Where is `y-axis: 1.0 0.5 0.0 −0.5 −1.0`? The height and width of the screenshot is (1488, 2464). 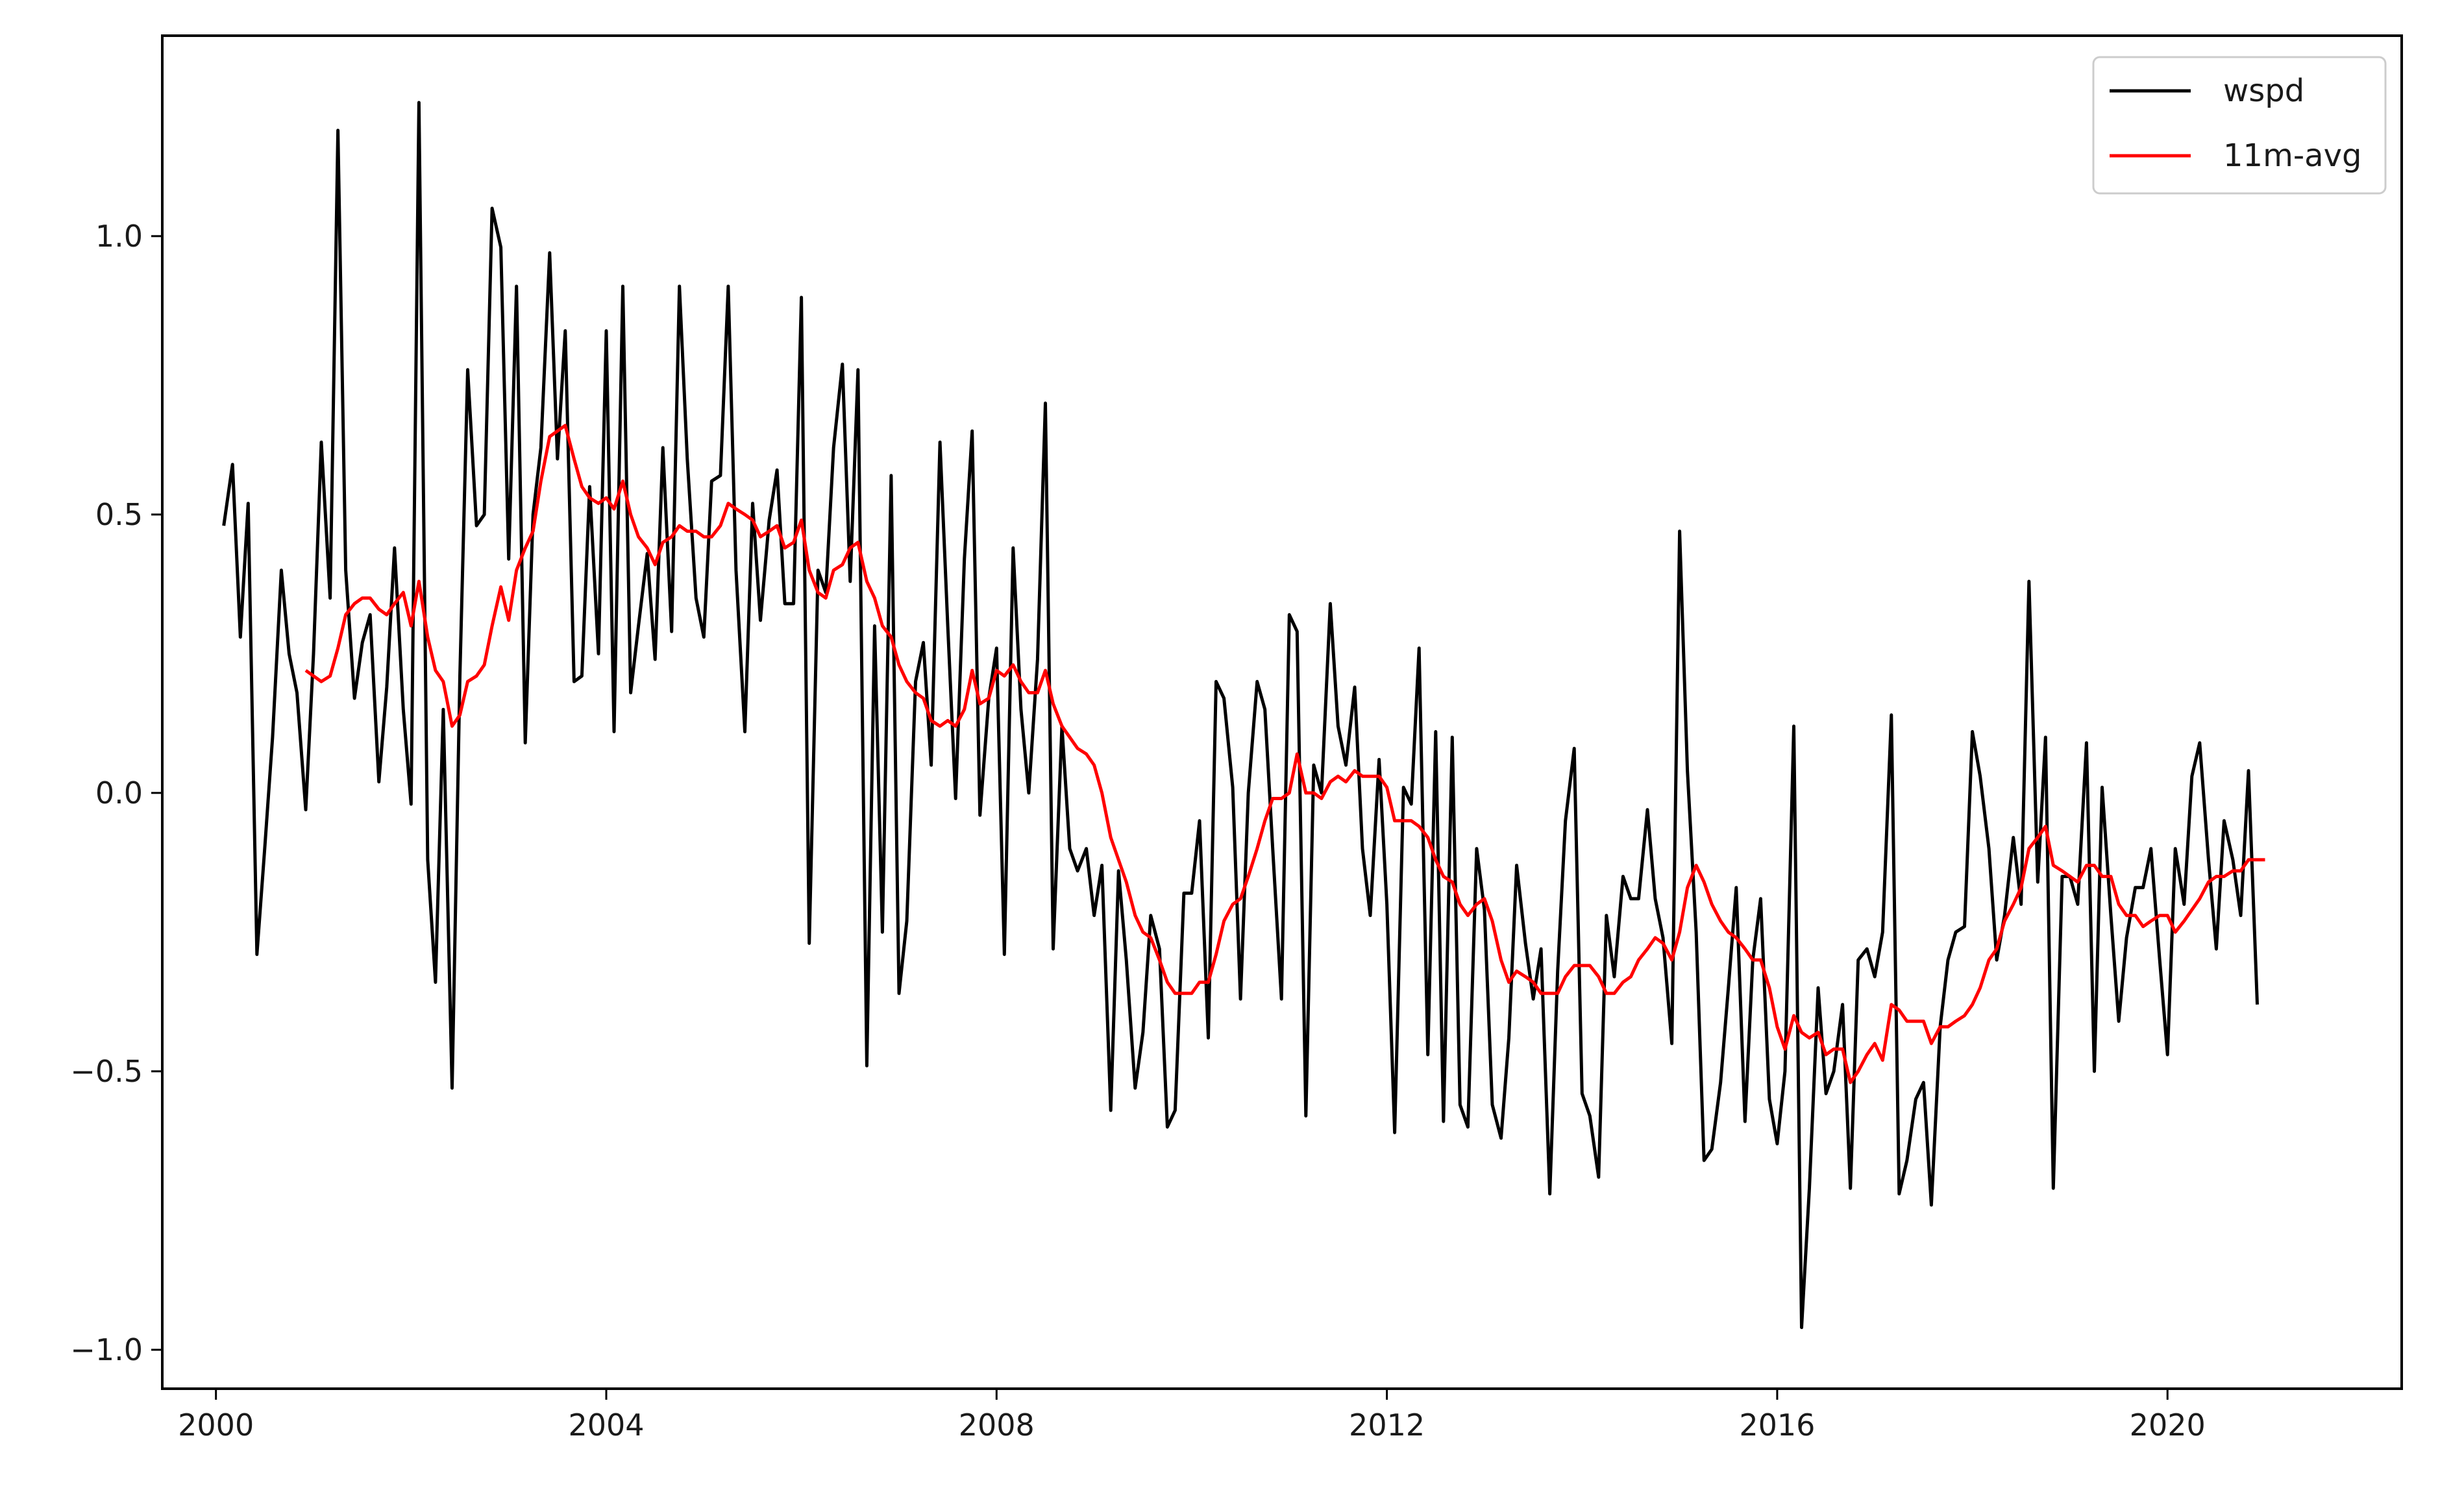 y-axis: 1.0 0.5 0.0 −0.5 −1.0 is located at coordinates (116, 793).